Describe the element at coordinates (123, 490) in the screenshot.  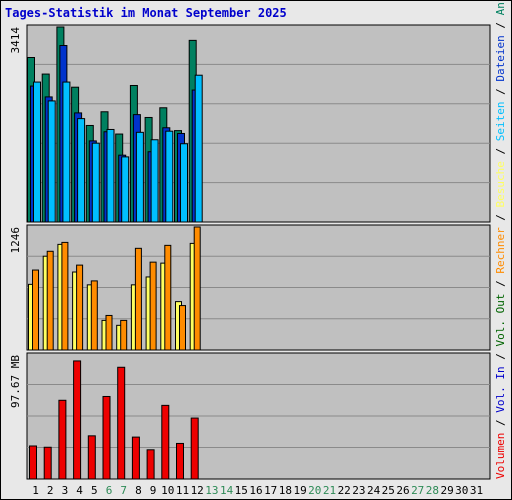
I see `x-tick-label-day-7: 7` at that location.